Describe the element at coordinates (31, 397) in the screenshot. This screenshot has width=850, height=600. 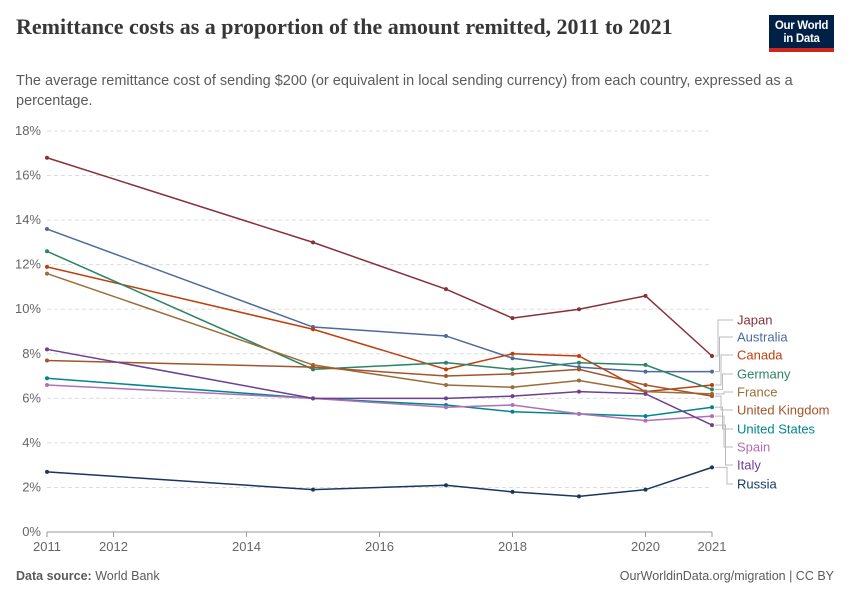
I see `y-tick-label: 6%` at that location.